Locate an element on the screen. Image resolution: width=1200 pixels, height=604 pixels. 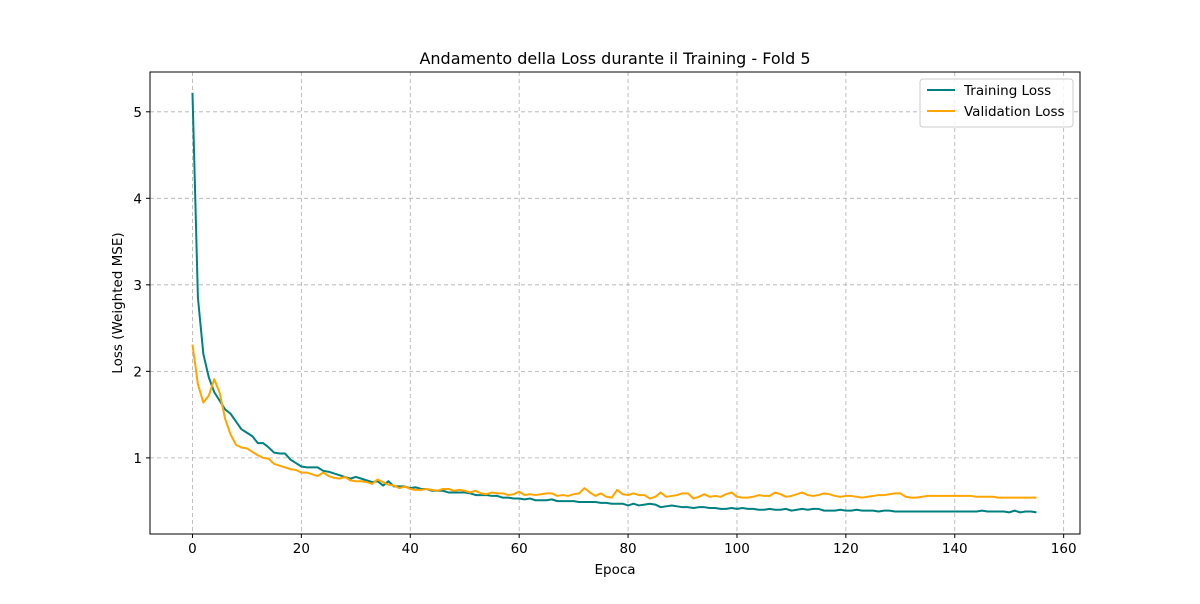
legend-box is located at coordinates (996, 103).